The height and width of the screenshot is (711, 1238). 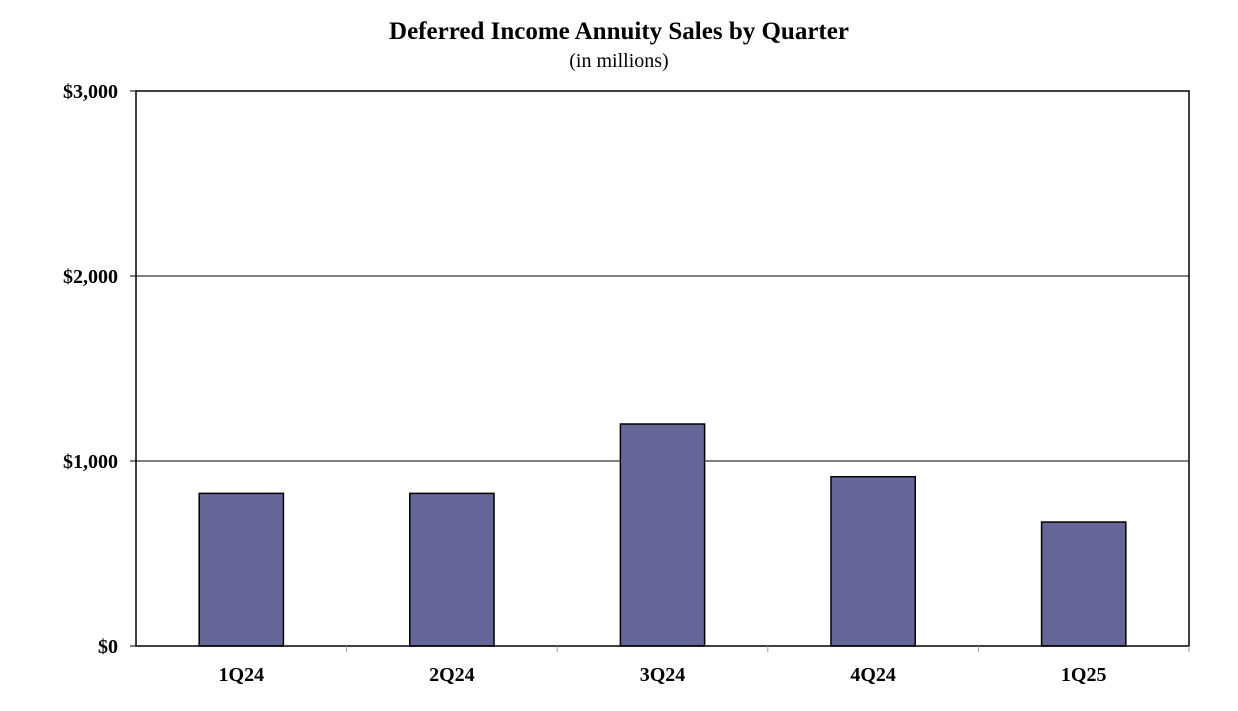 I want to click on y-tick-label: $3,000, so click(x=90, y=92).